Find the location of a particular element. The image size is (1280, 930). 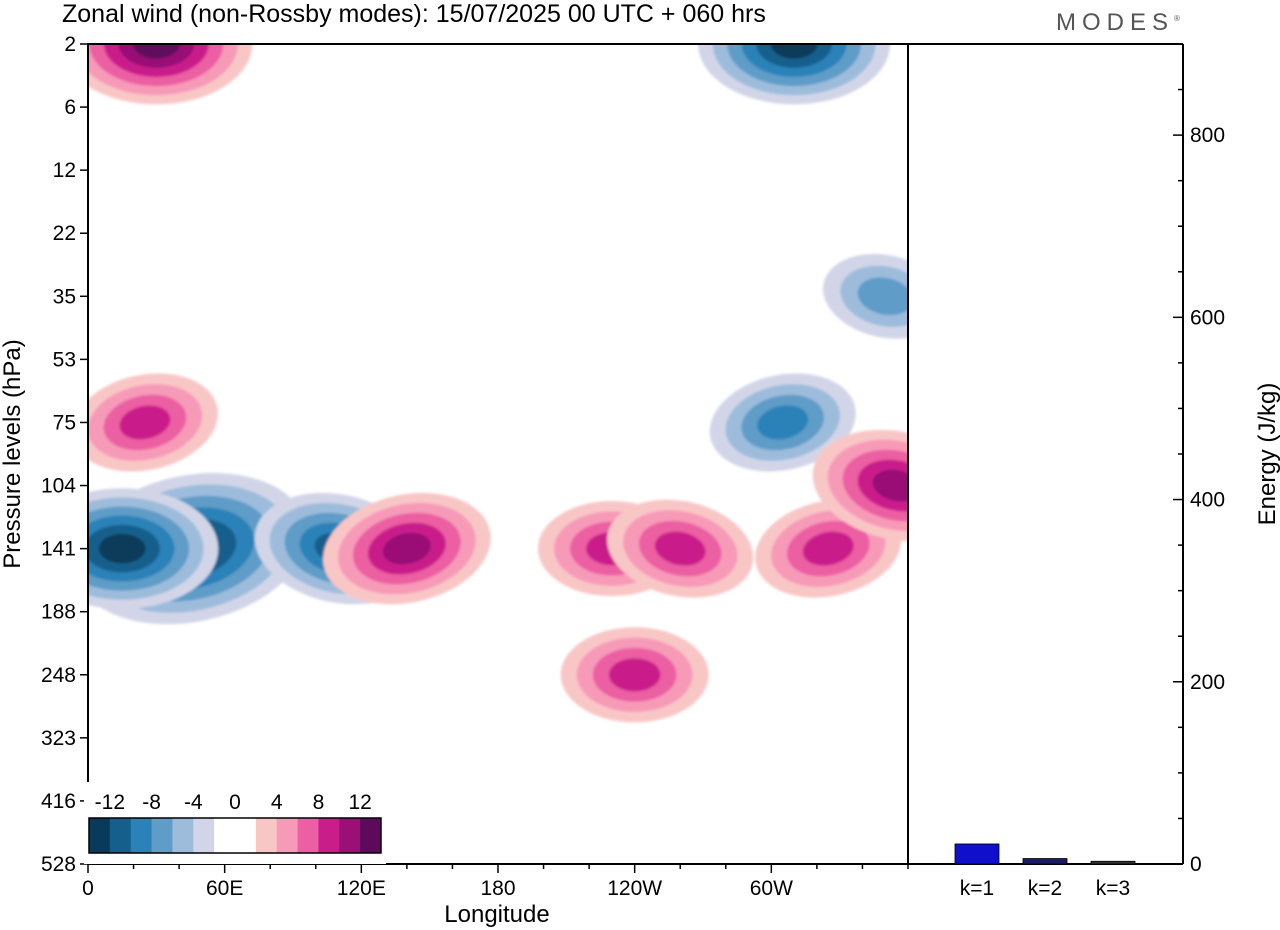

colorbar-label: -4 is located at coordinates (193, 802).